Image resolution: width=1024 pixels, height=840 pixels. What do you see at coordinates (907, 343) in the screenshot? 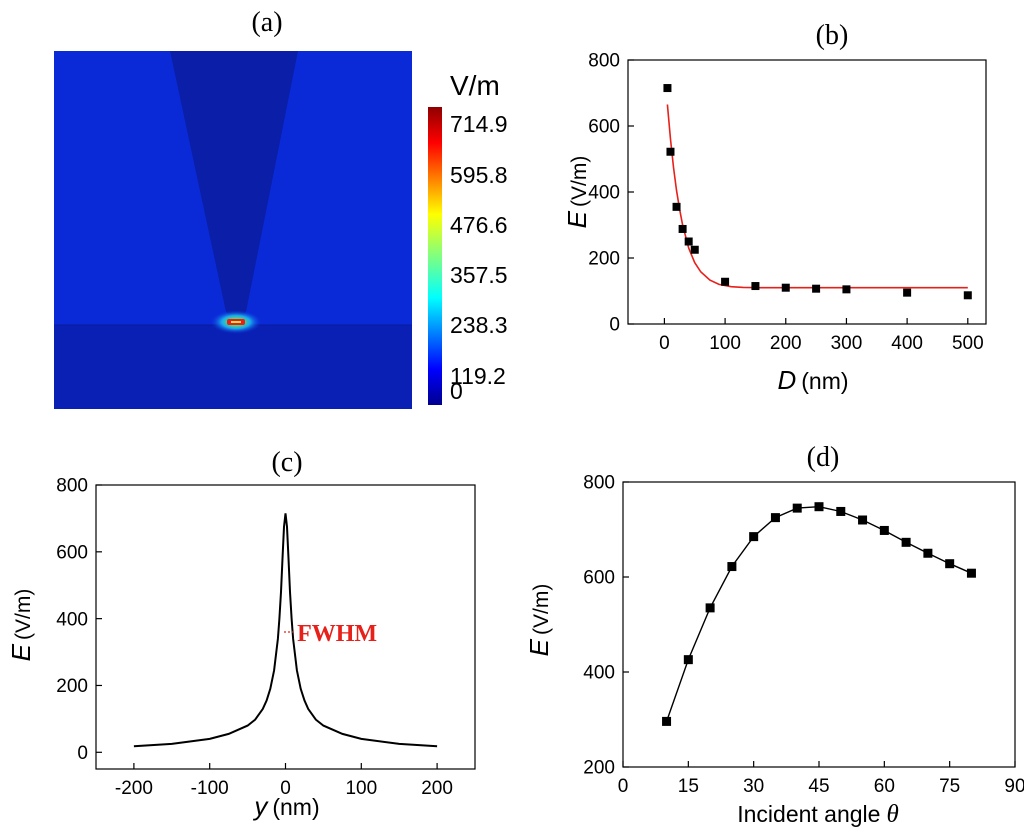
I see `x-tick-label-b: 400` at bounding box center [907, 343].